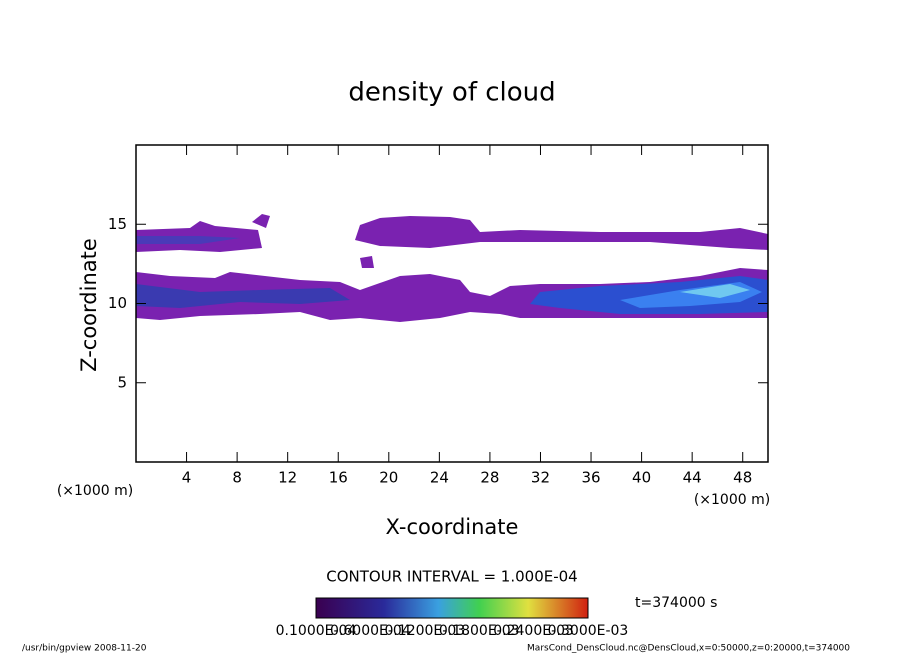  Describe the element at coordinates (732, 500) in the screenshot. I see `x-unit-right: (×1000 m)` at that location.